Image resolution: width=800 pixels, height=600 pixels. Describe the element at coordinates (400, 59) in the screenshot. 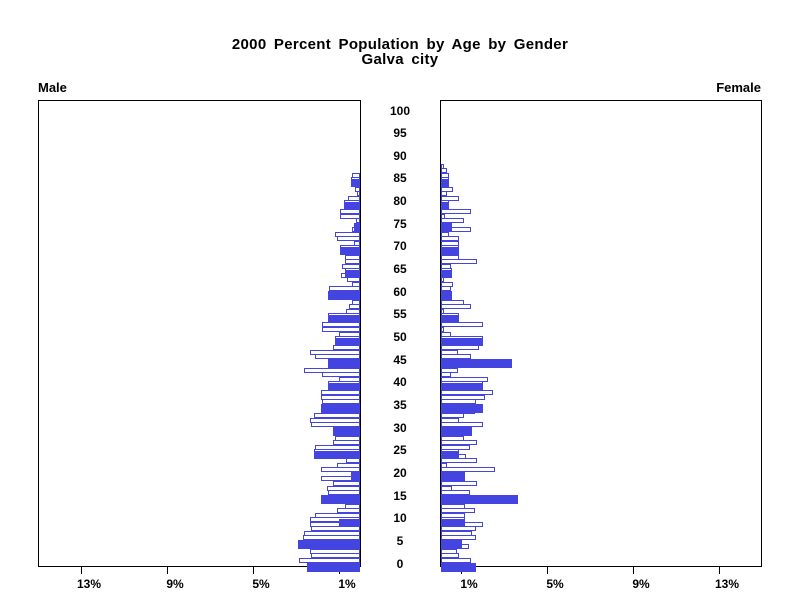

I see `chart-title-line2: Galva city` at that location.